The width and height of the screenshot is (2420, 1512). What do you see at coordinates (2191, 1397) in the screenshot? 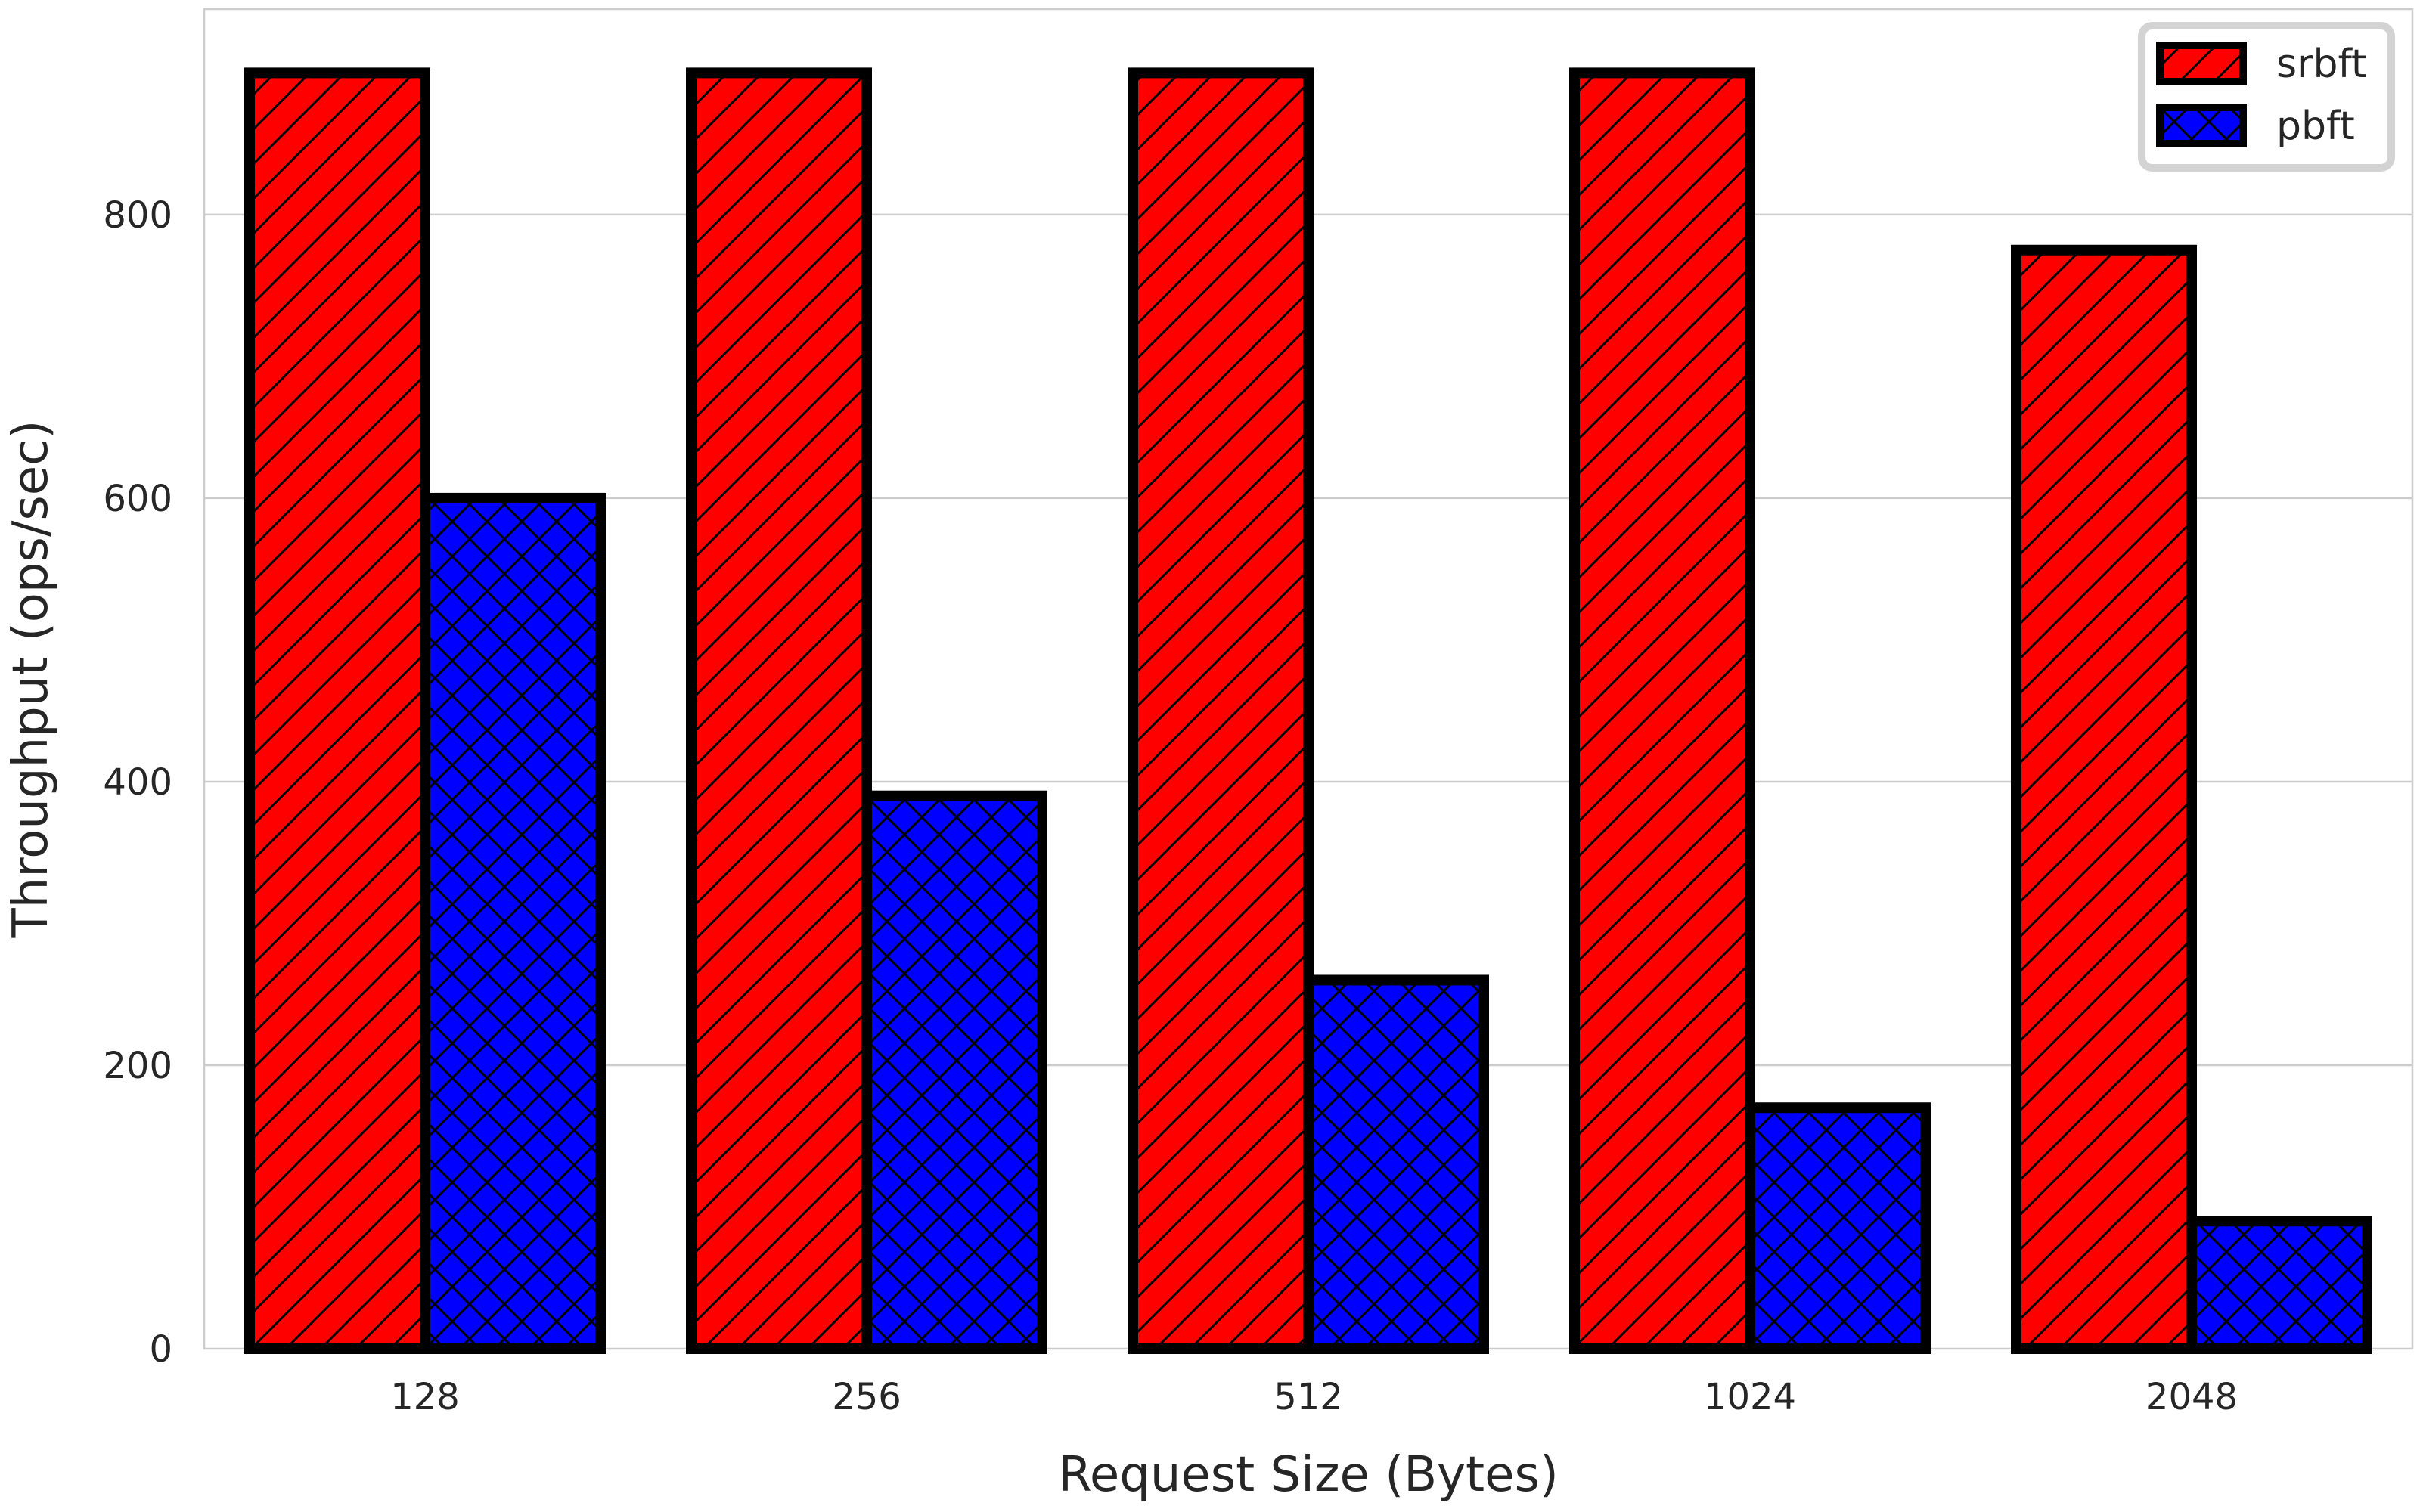
I see `x-tick-label-2048: 2048` at bounding box center [2191, 1397].